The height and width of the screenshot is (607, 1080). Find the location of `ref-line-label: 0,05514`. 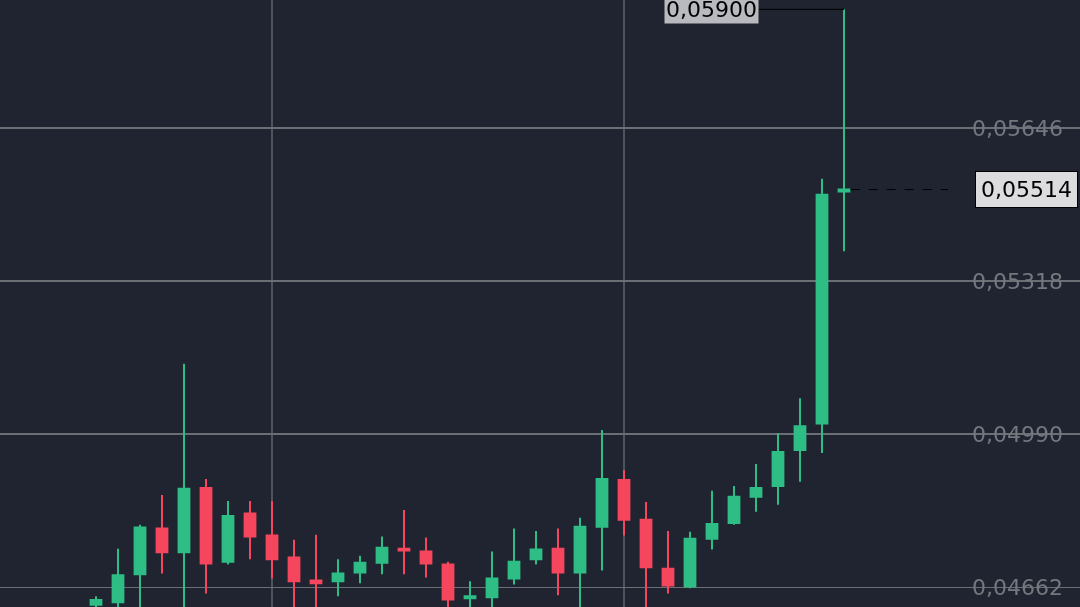

ref-line-label: 0,05514 is located at coordinates (1026, 189).